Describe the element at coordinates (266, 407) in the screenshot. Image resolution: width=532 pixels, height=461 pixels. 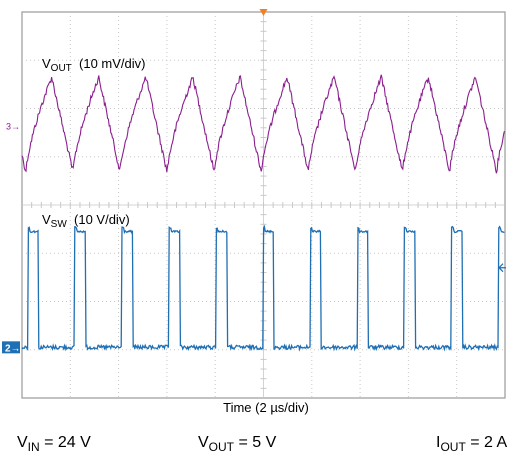
I see `x-axis-label: Time (2 µs/div)` at that location.